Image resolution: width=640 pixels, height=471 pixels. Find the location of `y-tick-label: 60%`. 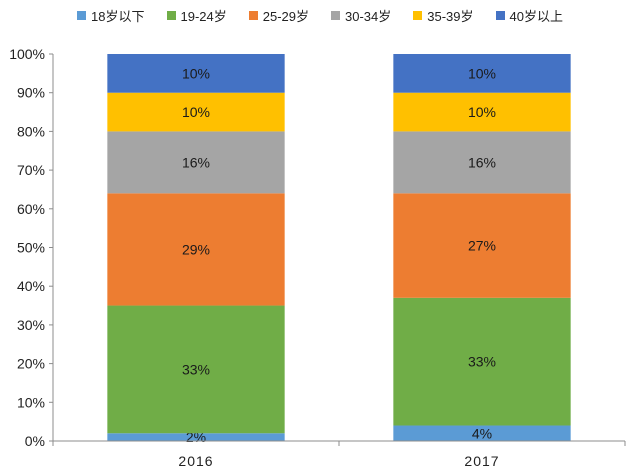

y-tick-label: 60% is located at coordinates (31, 209).